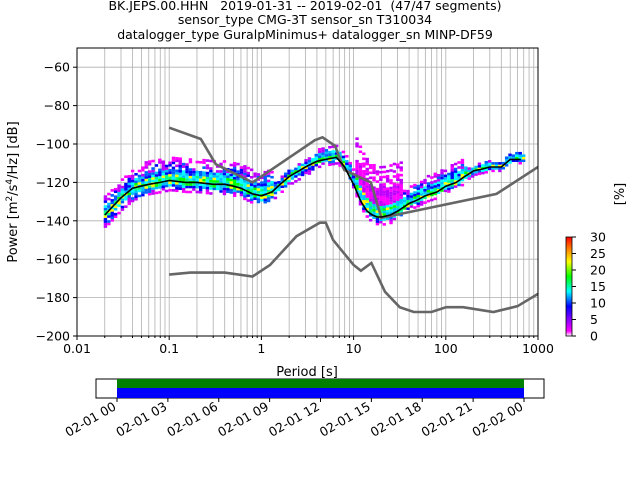 This screenshot has height=480, width=640. Describe the element at coordinates (598, 303) in the screenshot. I see `colorbar-tick-label: 10` at that location.